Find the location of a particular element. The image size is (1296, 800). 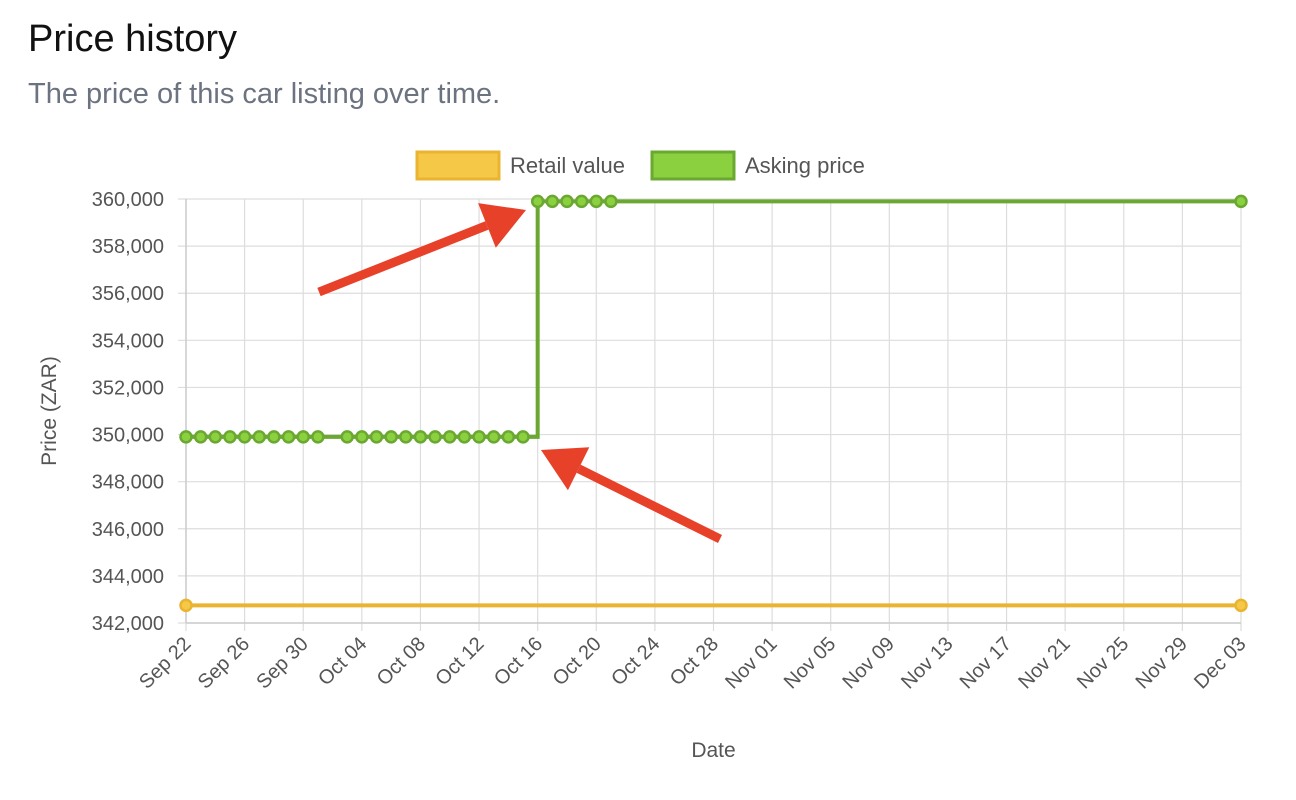

x-axis-title: Date is located at coordinates (713, 750).